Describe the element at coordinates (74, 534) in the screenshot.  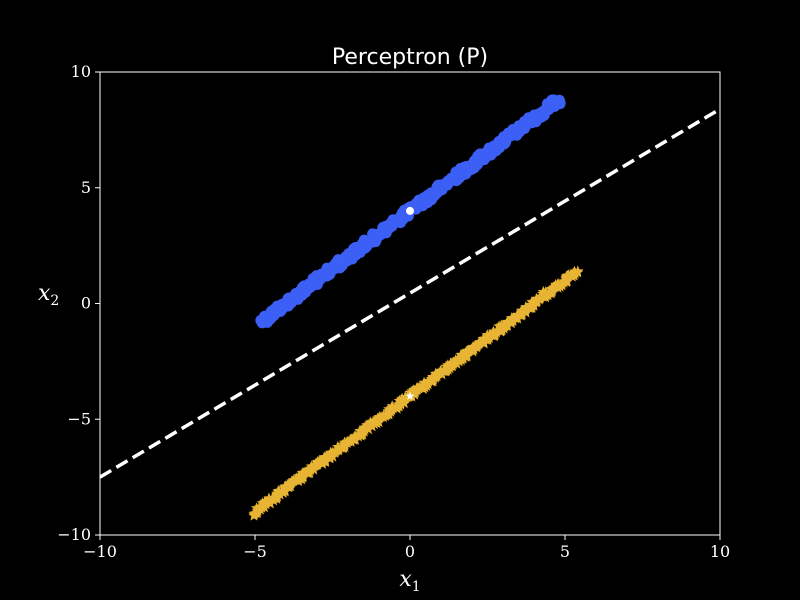
I see `y-tick-label: −10` at that location.